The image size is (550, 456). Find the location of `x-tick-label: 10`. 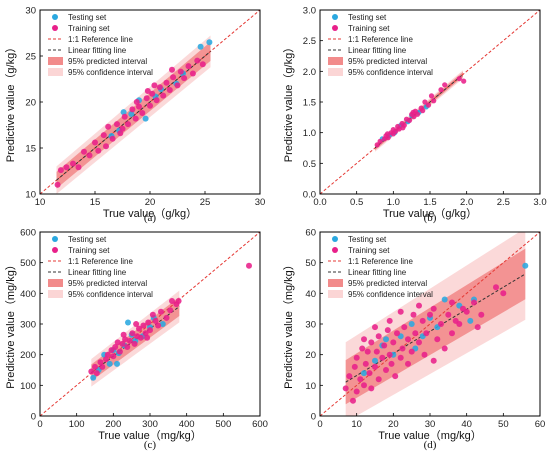

x-tick-label: 10 is located at coordinates (356, 424).